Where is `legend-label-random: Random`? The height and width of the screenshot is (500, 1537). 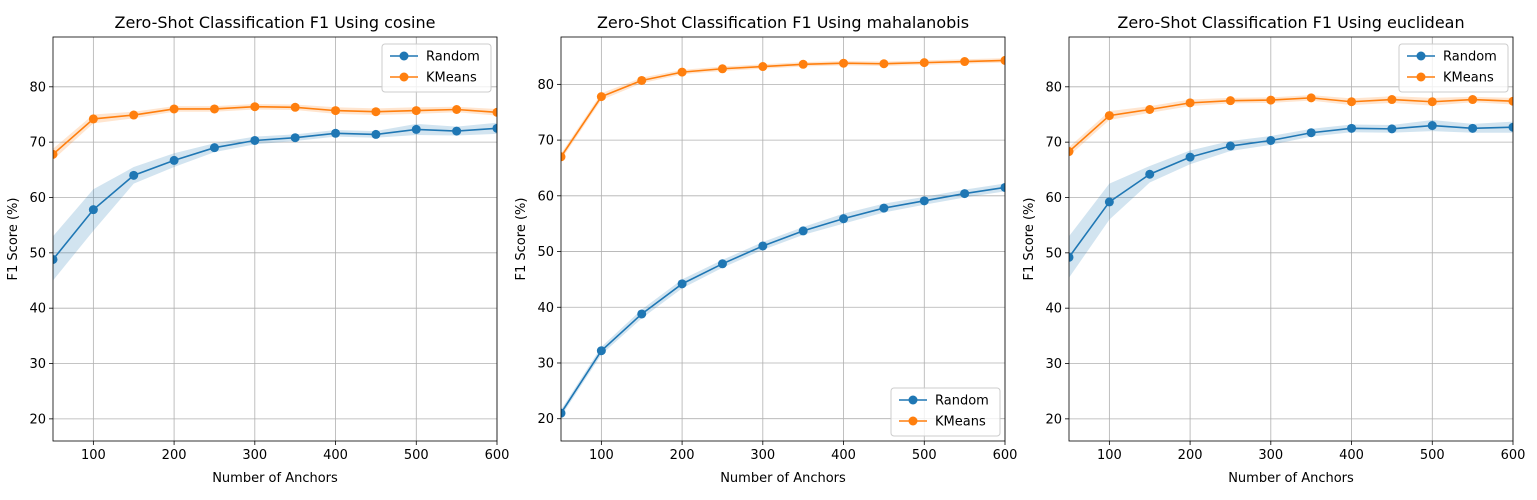 legend-label-random: Random is located at coordinates (453, 57).